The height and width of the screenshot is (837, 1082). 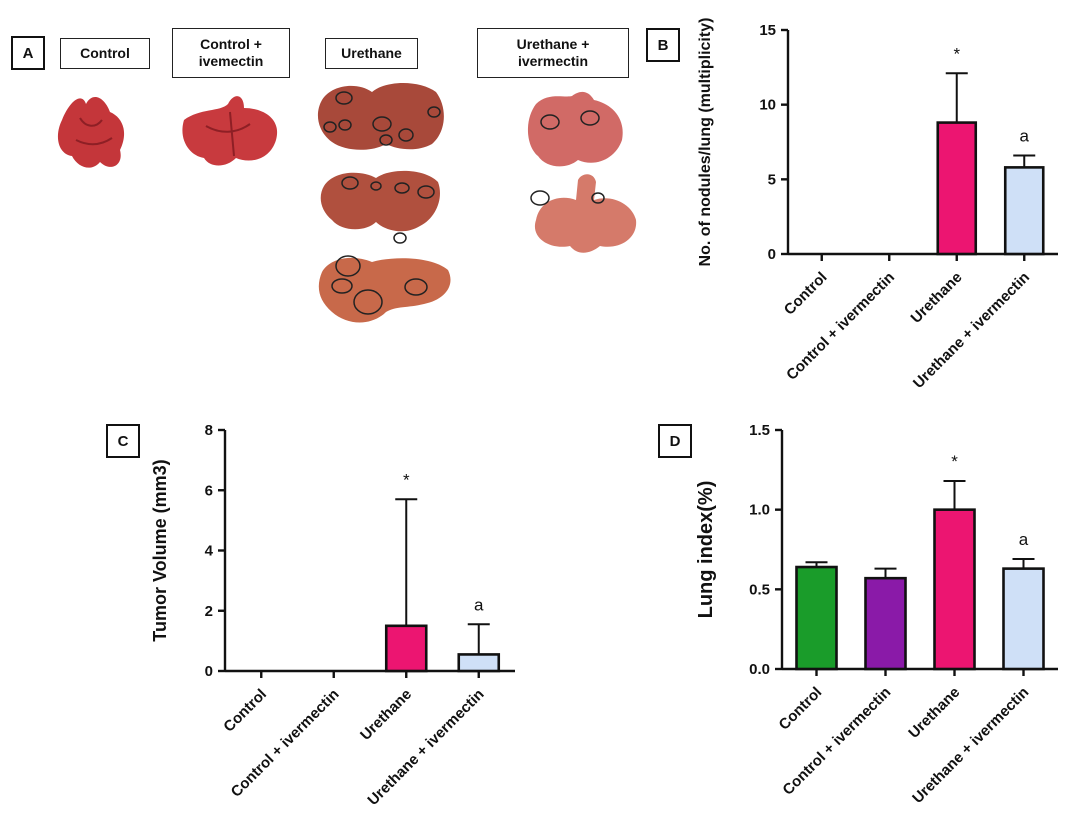 I want to click on y-axis-label: Lung index(%), so click(x=706, y=550).